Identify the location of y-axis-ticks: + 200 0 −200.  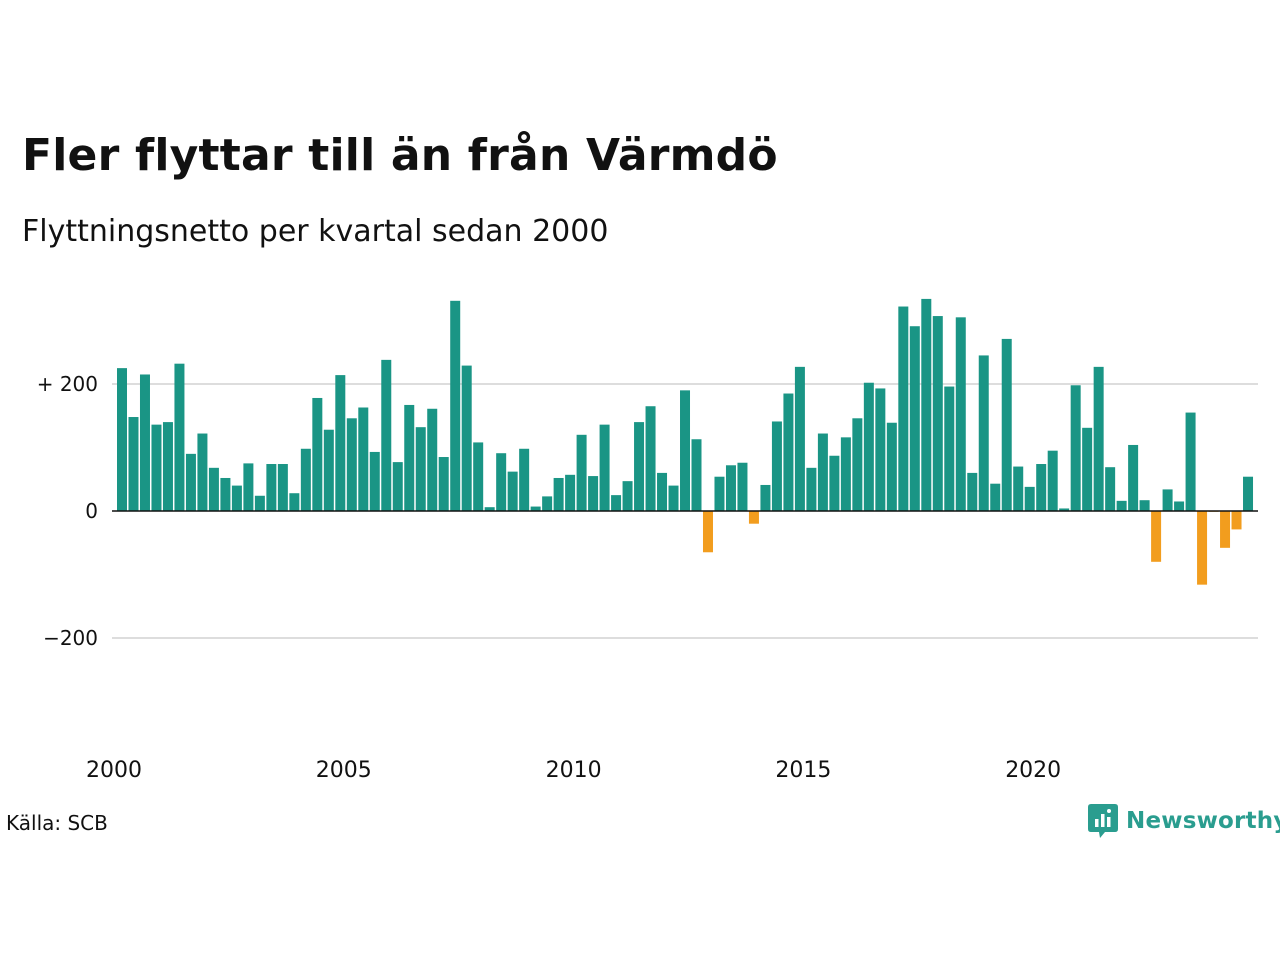
(67, 511).